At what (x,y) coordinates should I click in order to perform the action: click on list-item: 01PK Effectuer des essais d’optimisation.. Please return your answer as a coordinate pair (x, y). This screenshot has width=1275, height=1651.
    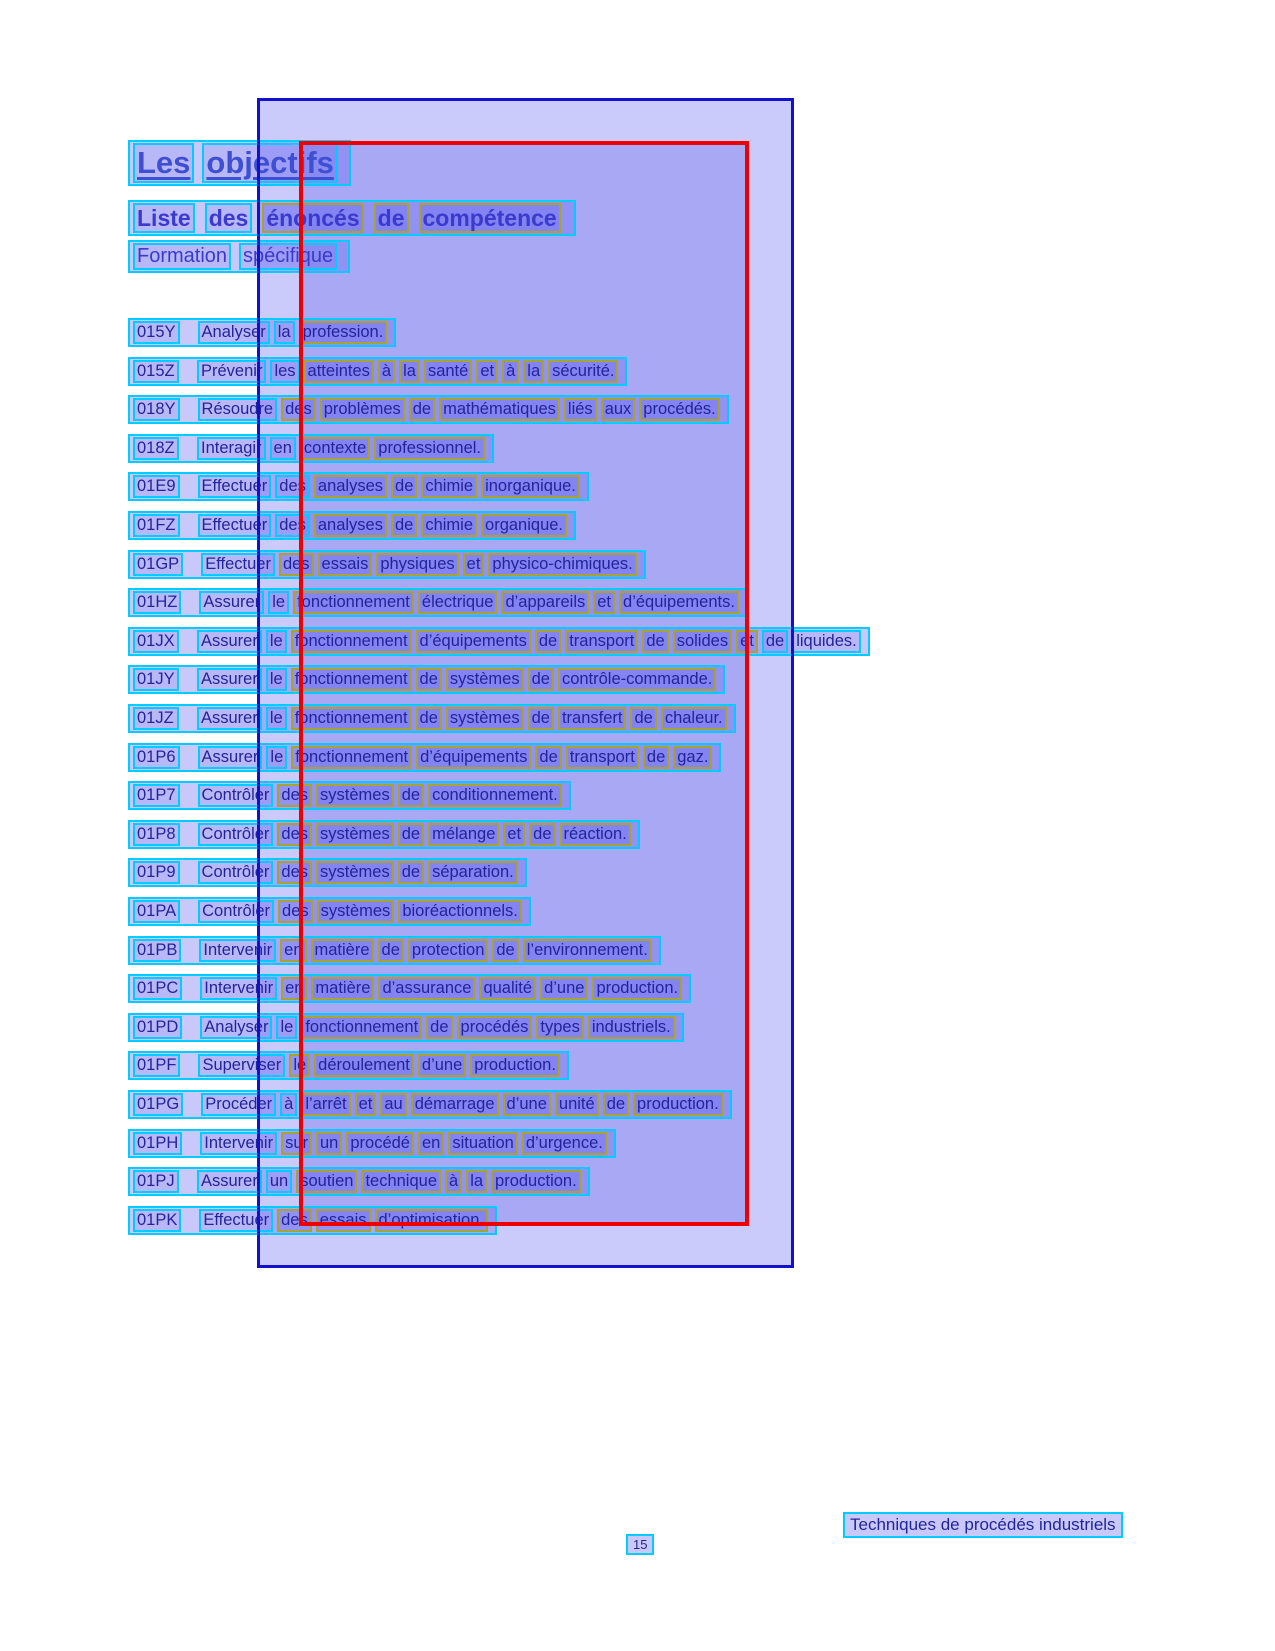
    Looking at the image, I should click on (312, 1220).